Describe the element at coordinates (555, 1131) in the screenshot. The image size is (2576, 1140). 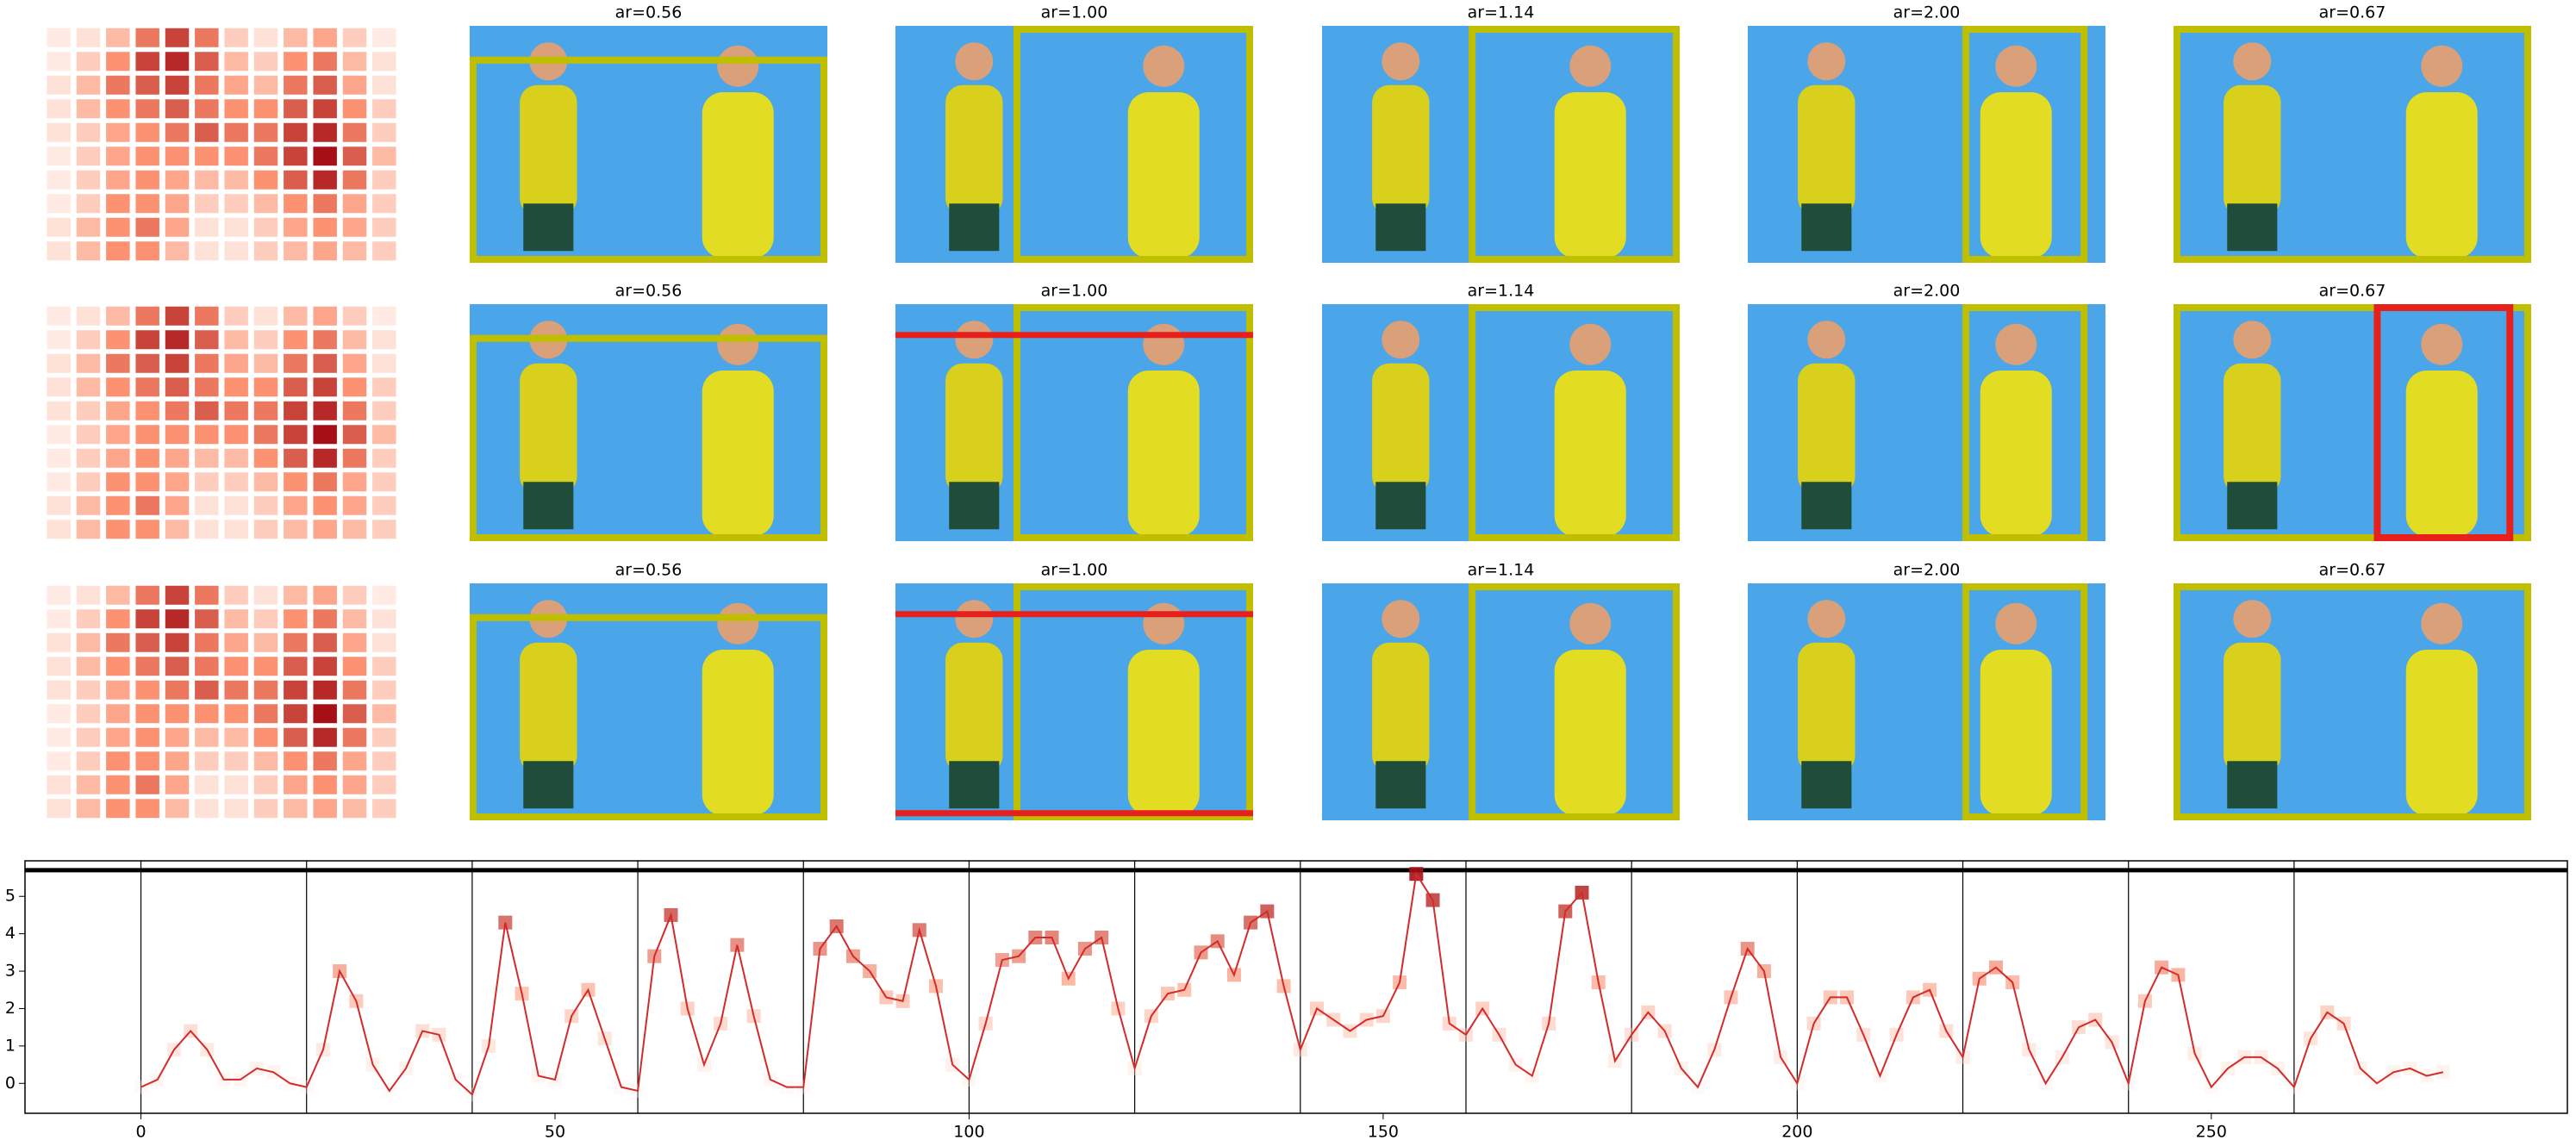
I see `x-tick-label: 50` at that location.